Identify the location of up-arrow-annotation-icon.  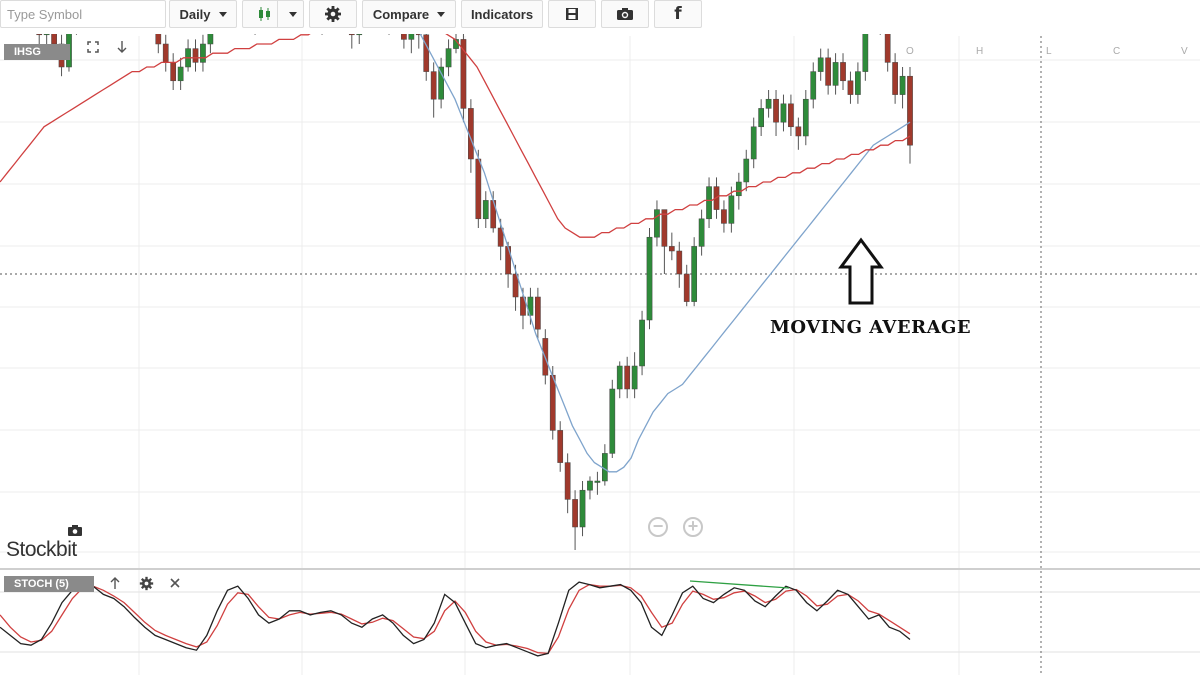
(861, 271).